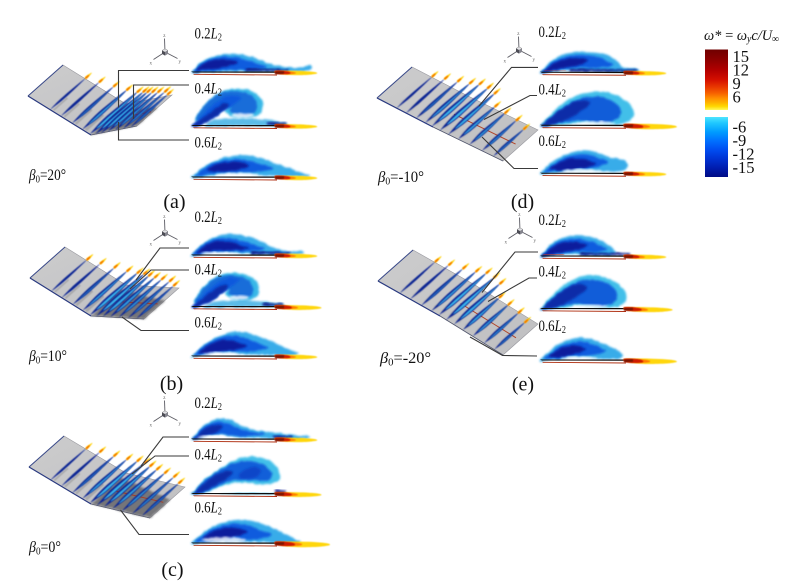  What do you see at coordinates (744, 167) in the screenshot?
I see `svg-text: -15` at bounding box center [744, 167].